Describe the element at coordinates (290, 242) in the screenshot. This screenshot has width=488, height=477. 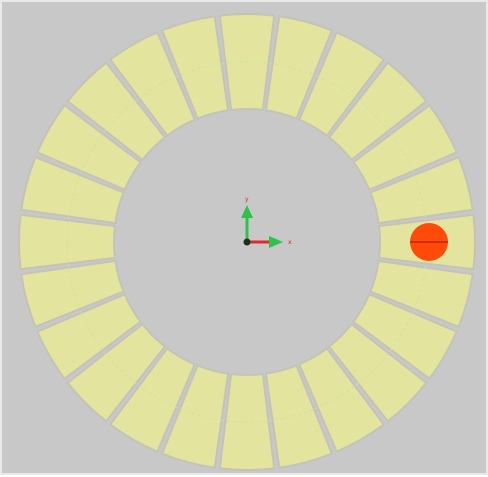
I see `x-axis-label: x` at that location.